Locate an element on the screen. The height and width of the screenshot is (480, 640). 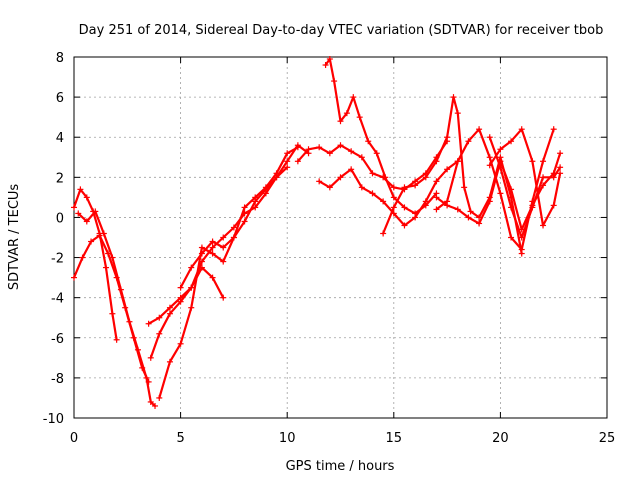
x-tick-label: 10 is located at coordinates (287, 438).